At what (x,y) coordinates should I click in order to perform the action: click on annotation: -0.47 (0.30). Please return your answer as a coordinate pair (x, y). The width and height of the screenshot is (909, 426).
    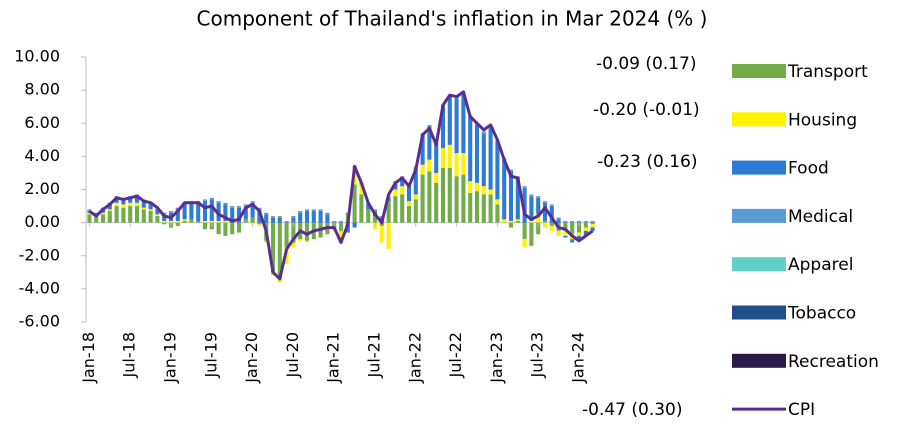
    Looking at the image, I should click on (632, 410).